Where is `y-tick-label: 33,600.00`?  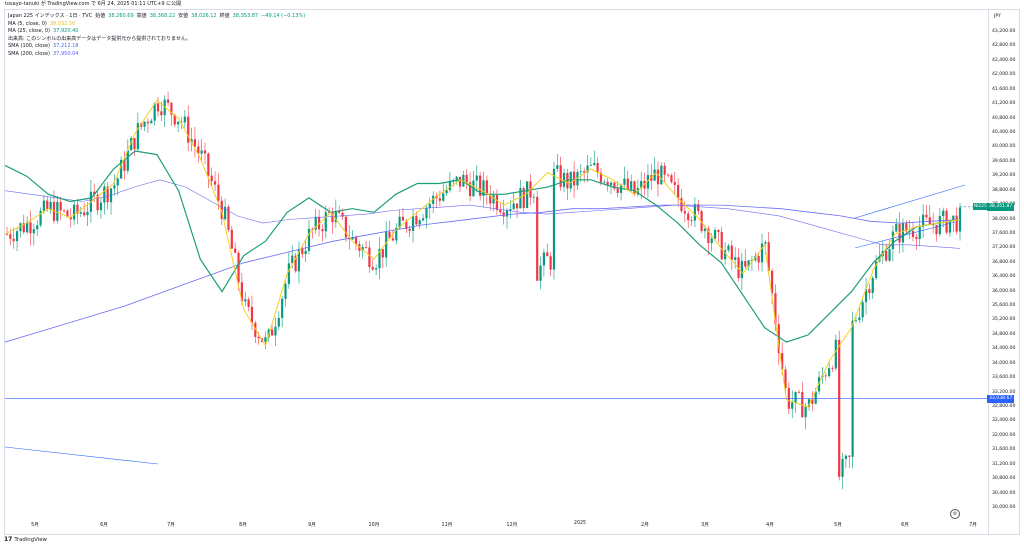 y-tick-label: 33,600.00 is located at coordinates (1004, 378).